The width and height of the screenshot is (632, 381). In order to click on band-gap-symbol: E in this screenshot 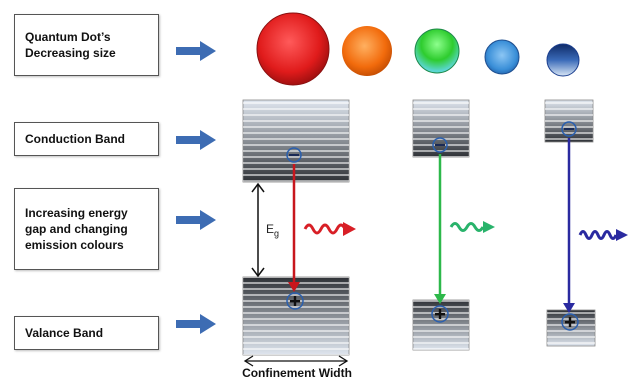, I will do `click(270, 229)`.